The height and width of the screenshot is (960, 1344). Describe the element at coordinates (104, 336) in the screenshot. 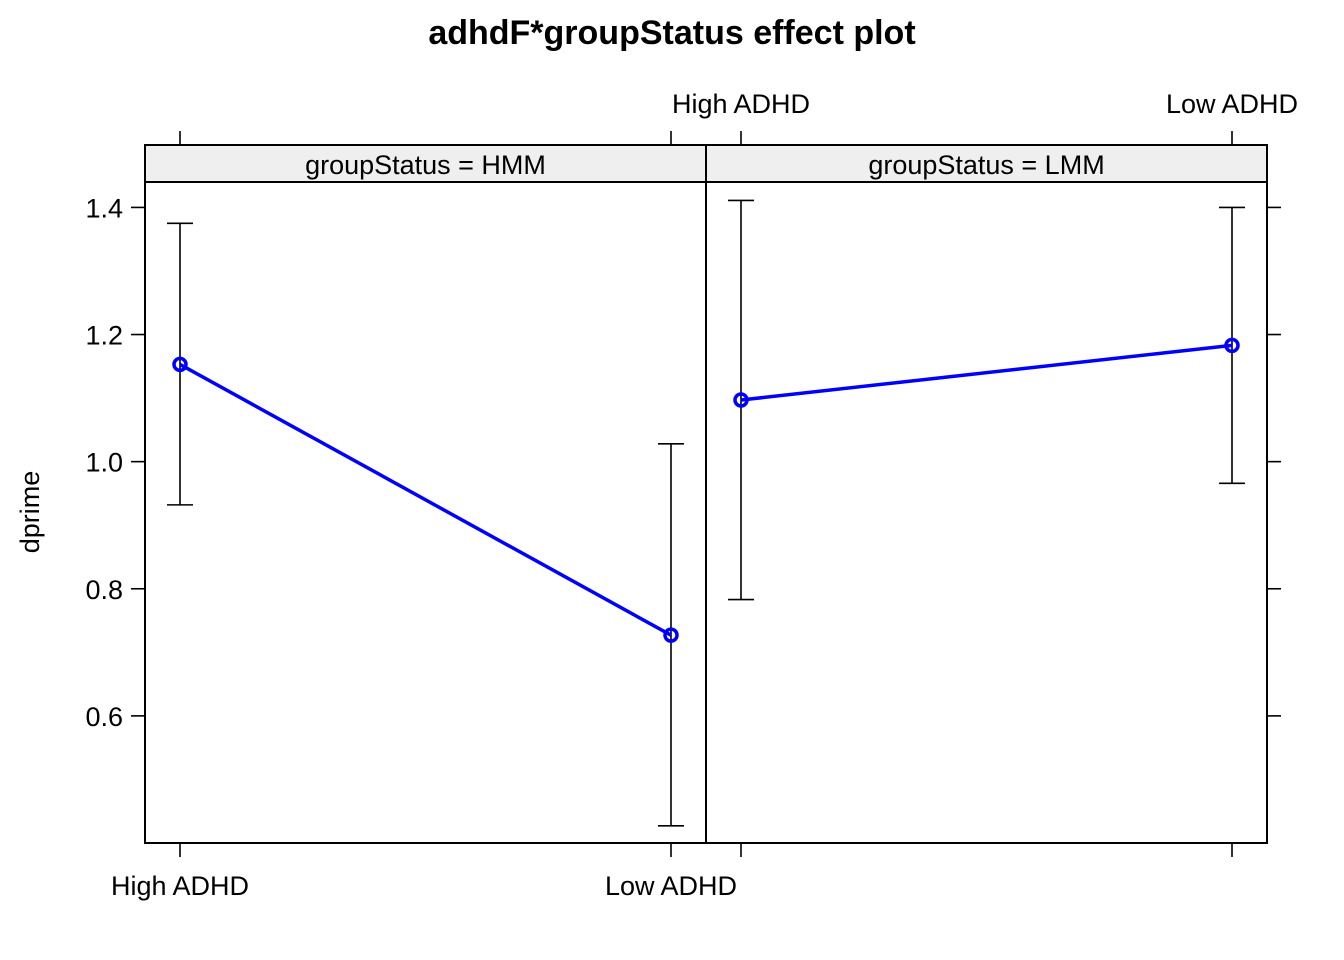

I see `y-tick-label: 1.2` at that location.